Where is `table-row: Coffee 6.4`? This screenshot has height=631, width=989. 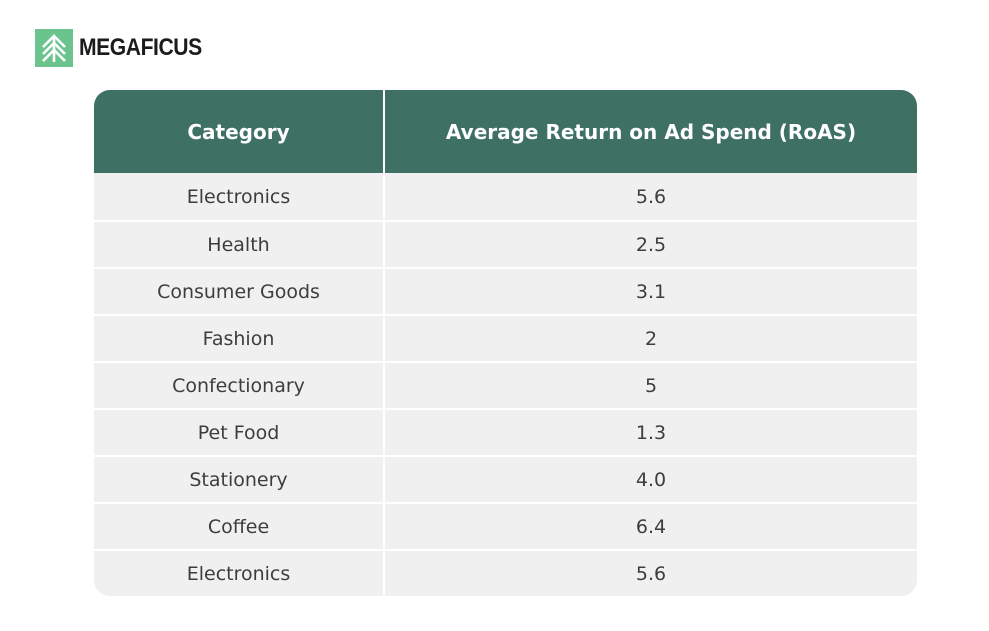
table-row: Coffee 6.4 is located at coordinates (505, 526).